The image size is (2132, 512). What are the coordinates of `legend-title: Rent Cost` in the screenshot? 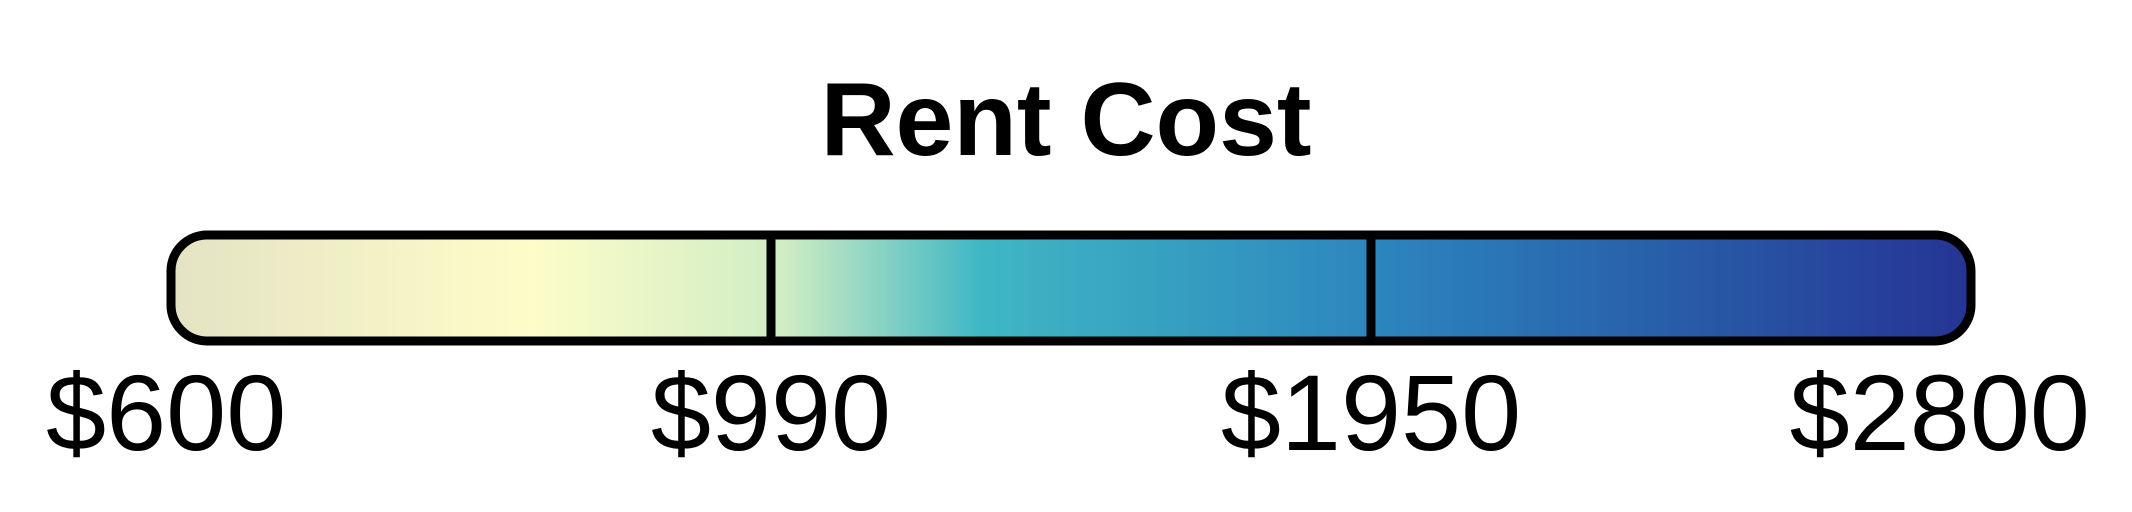 It's located at (1066, 120).